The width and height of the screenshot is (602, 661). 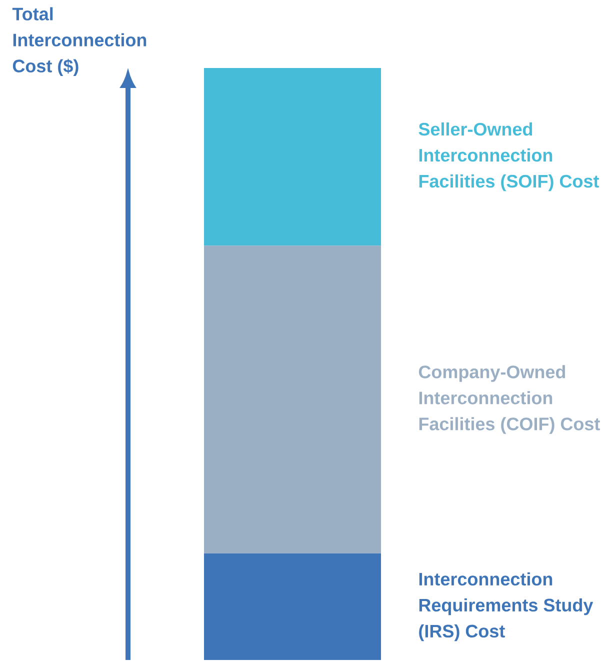 What do you see at coordinates (508, 157) in the screenshot?
I see `text: Seller-Owned Interconnection Facilities (SOIF) Cost` at bounding box center [508, 157].